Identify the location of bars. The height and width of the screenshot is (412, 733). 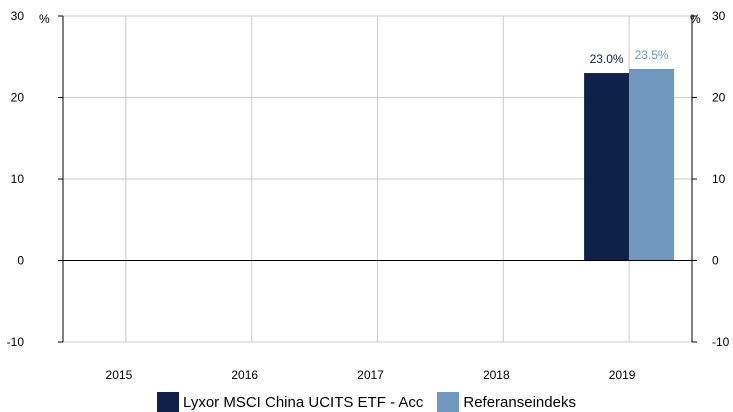
(629, 164).